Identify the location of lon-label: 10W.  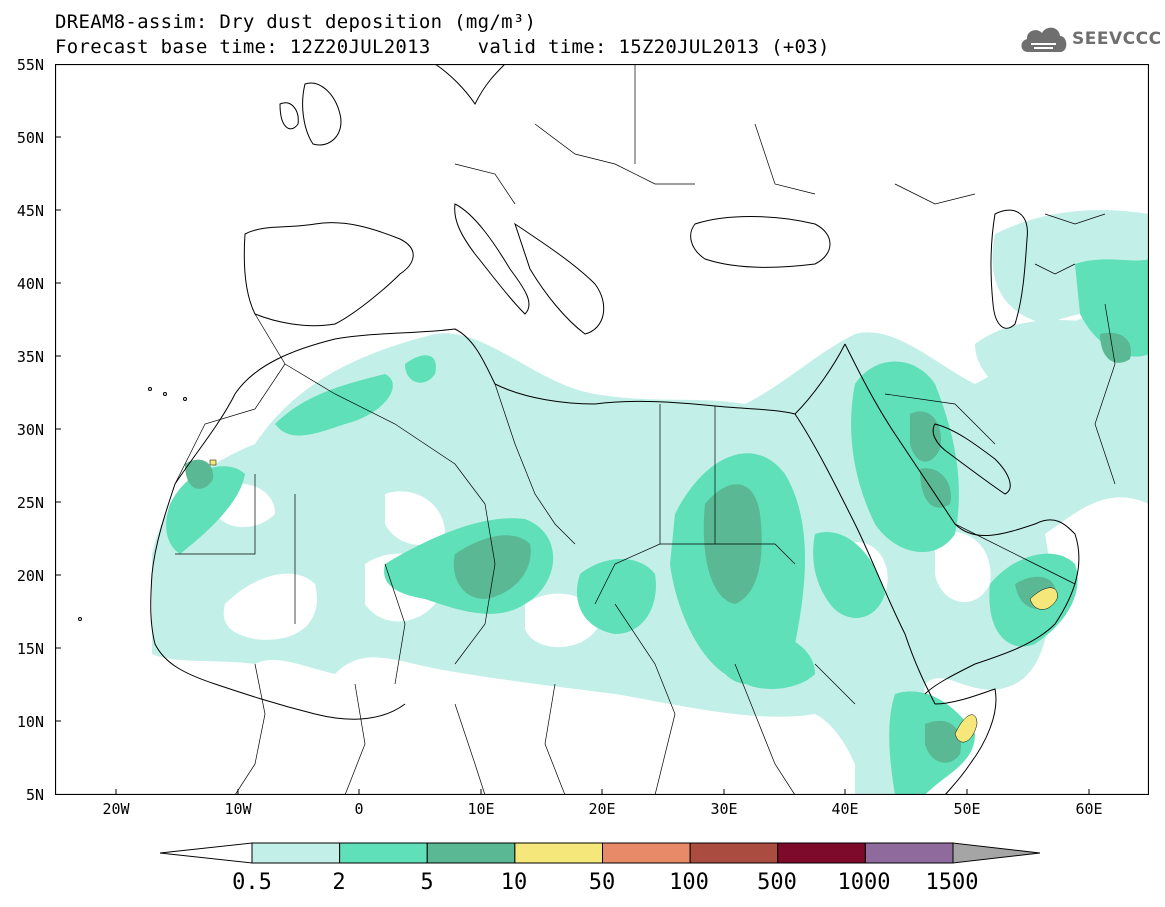
(238, 809).